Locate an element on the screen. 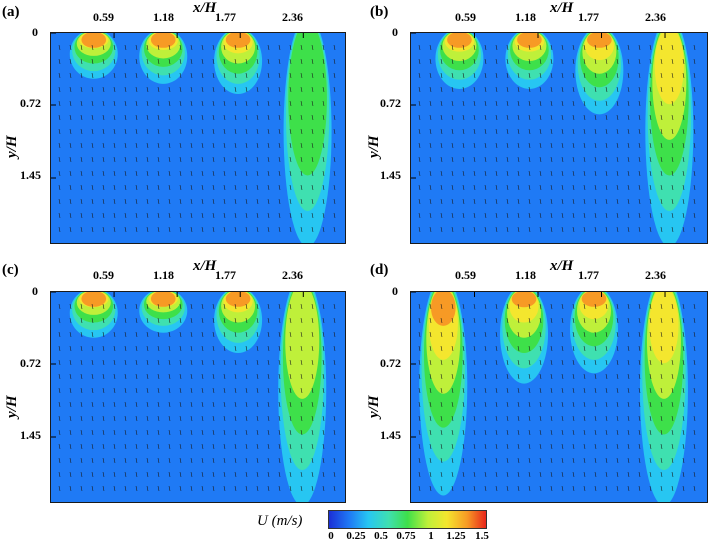 The height and width of the screenshot is (546, 708). panel-label: (c) is located at coordinates (10, 270).